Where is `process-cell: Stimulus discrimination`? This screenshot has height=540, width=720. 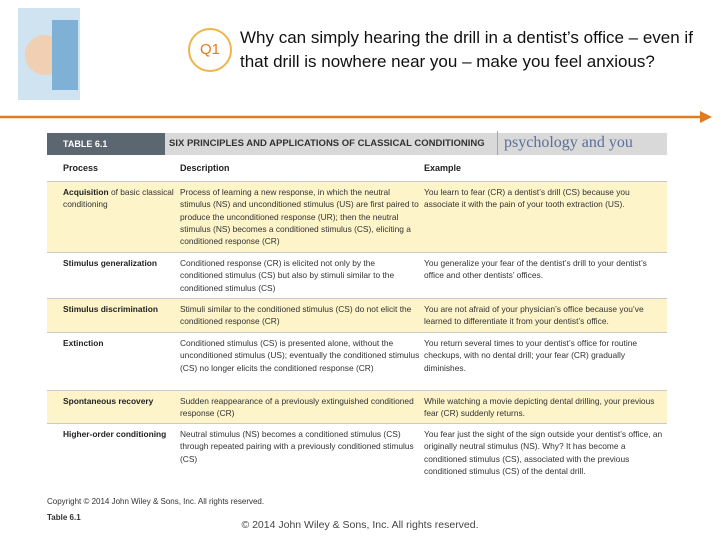
process-cell: Stimulus discrimination is located at coordinates (122, 309).